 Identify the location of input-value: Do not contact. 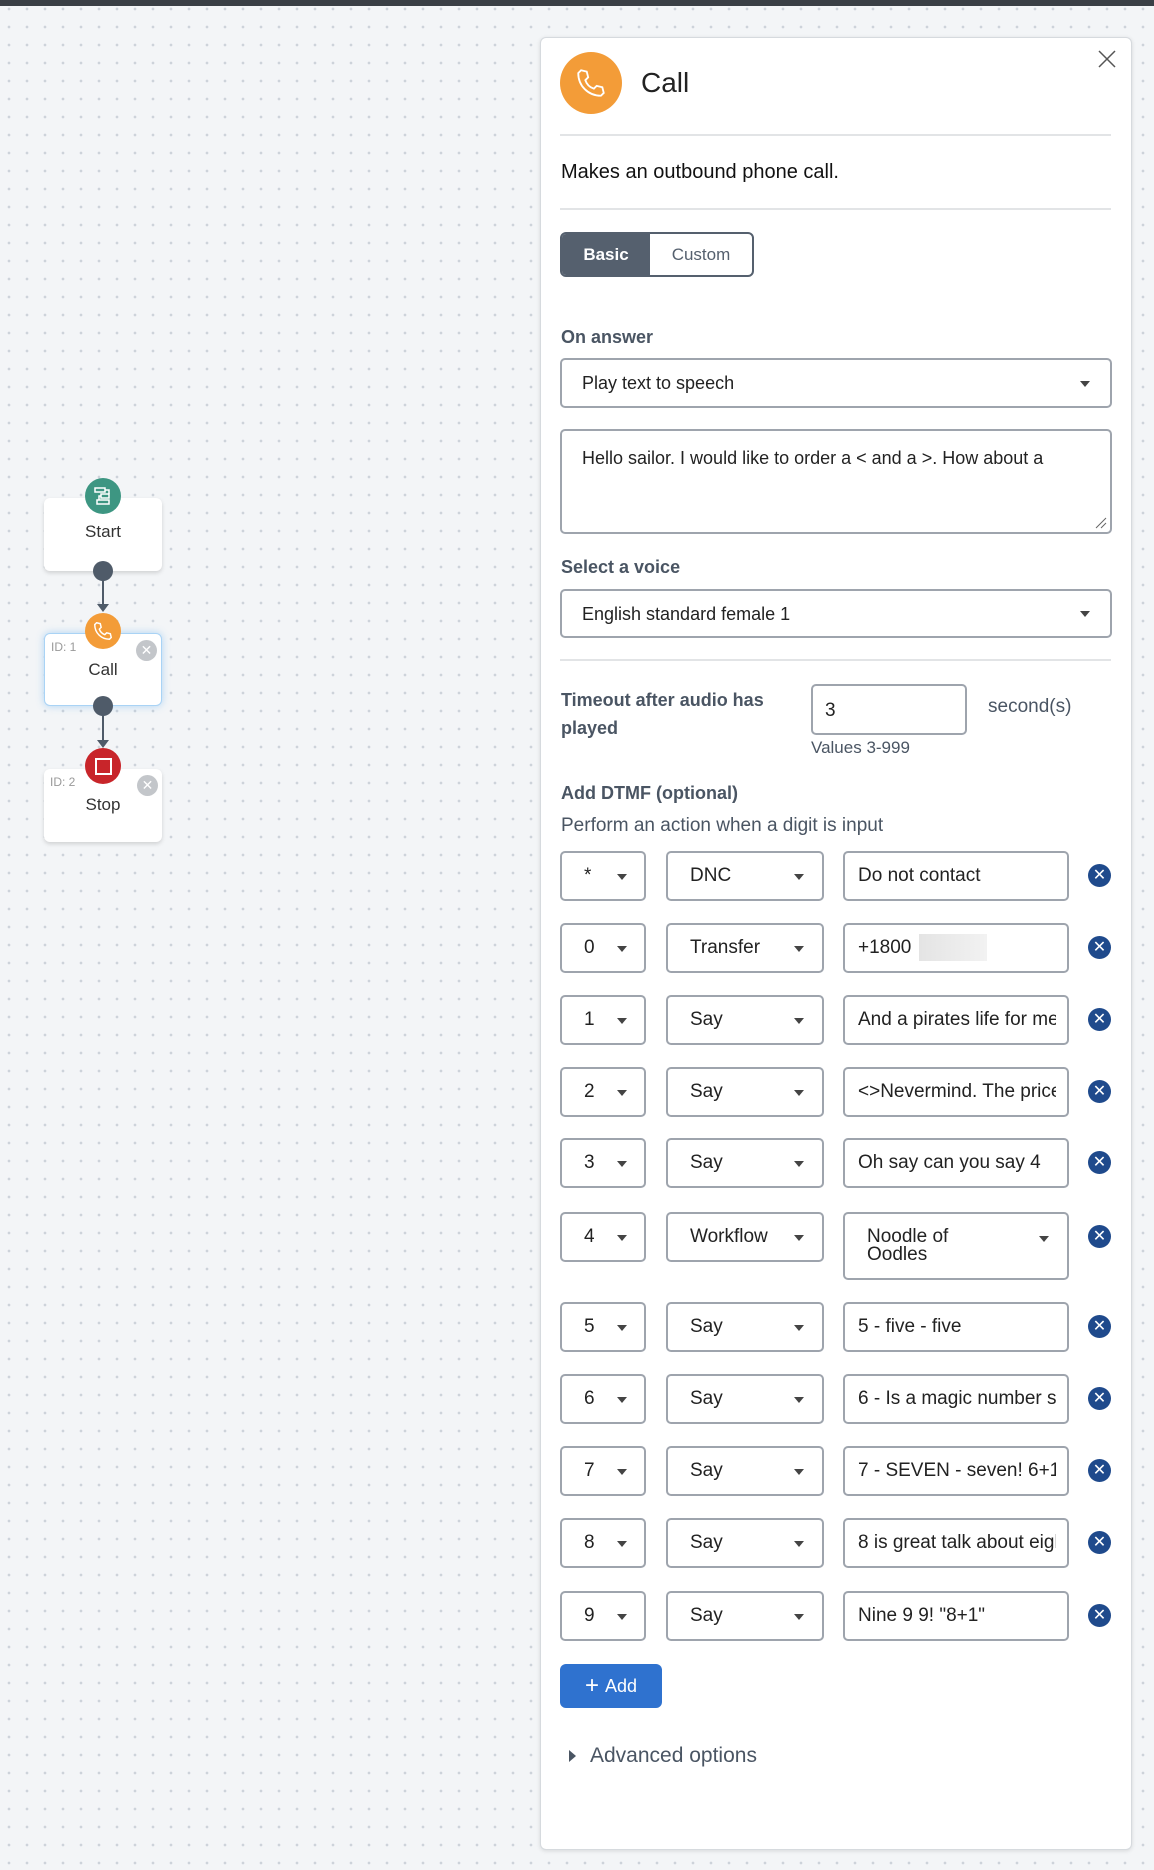
(919, 875).